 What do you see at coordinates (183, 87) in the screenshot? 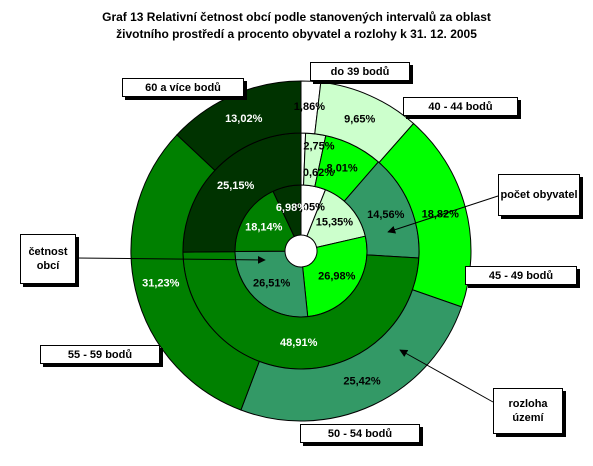
I see `category-label: 60 a více bodů` at bounding box center [183, 87].